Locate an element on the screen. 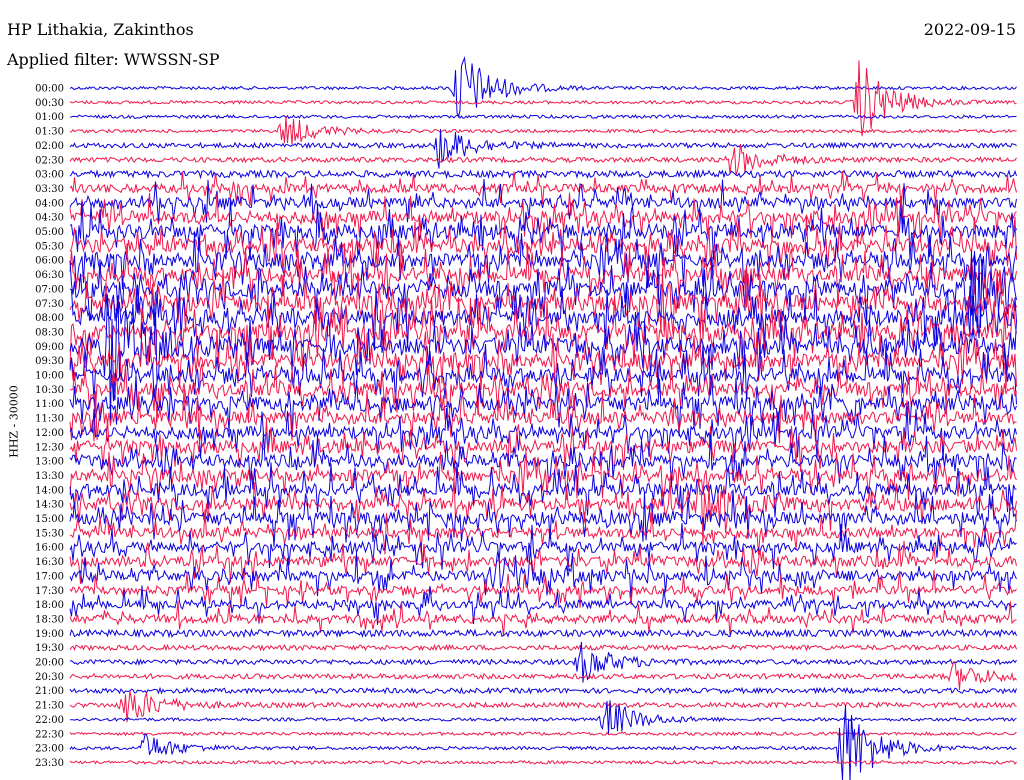  row-time-label: 12:30 is located at coordinates (49, 447).